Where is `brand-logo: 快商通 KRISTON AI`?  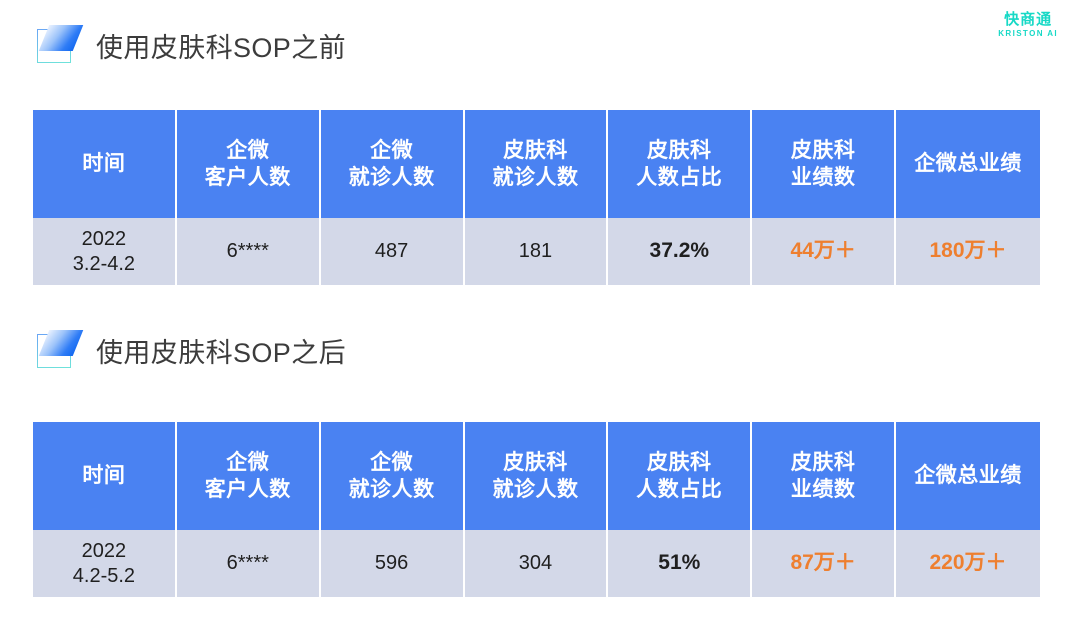
brand-logo: 快商通 KRISTON AI is located at coordinates (1028, 25).